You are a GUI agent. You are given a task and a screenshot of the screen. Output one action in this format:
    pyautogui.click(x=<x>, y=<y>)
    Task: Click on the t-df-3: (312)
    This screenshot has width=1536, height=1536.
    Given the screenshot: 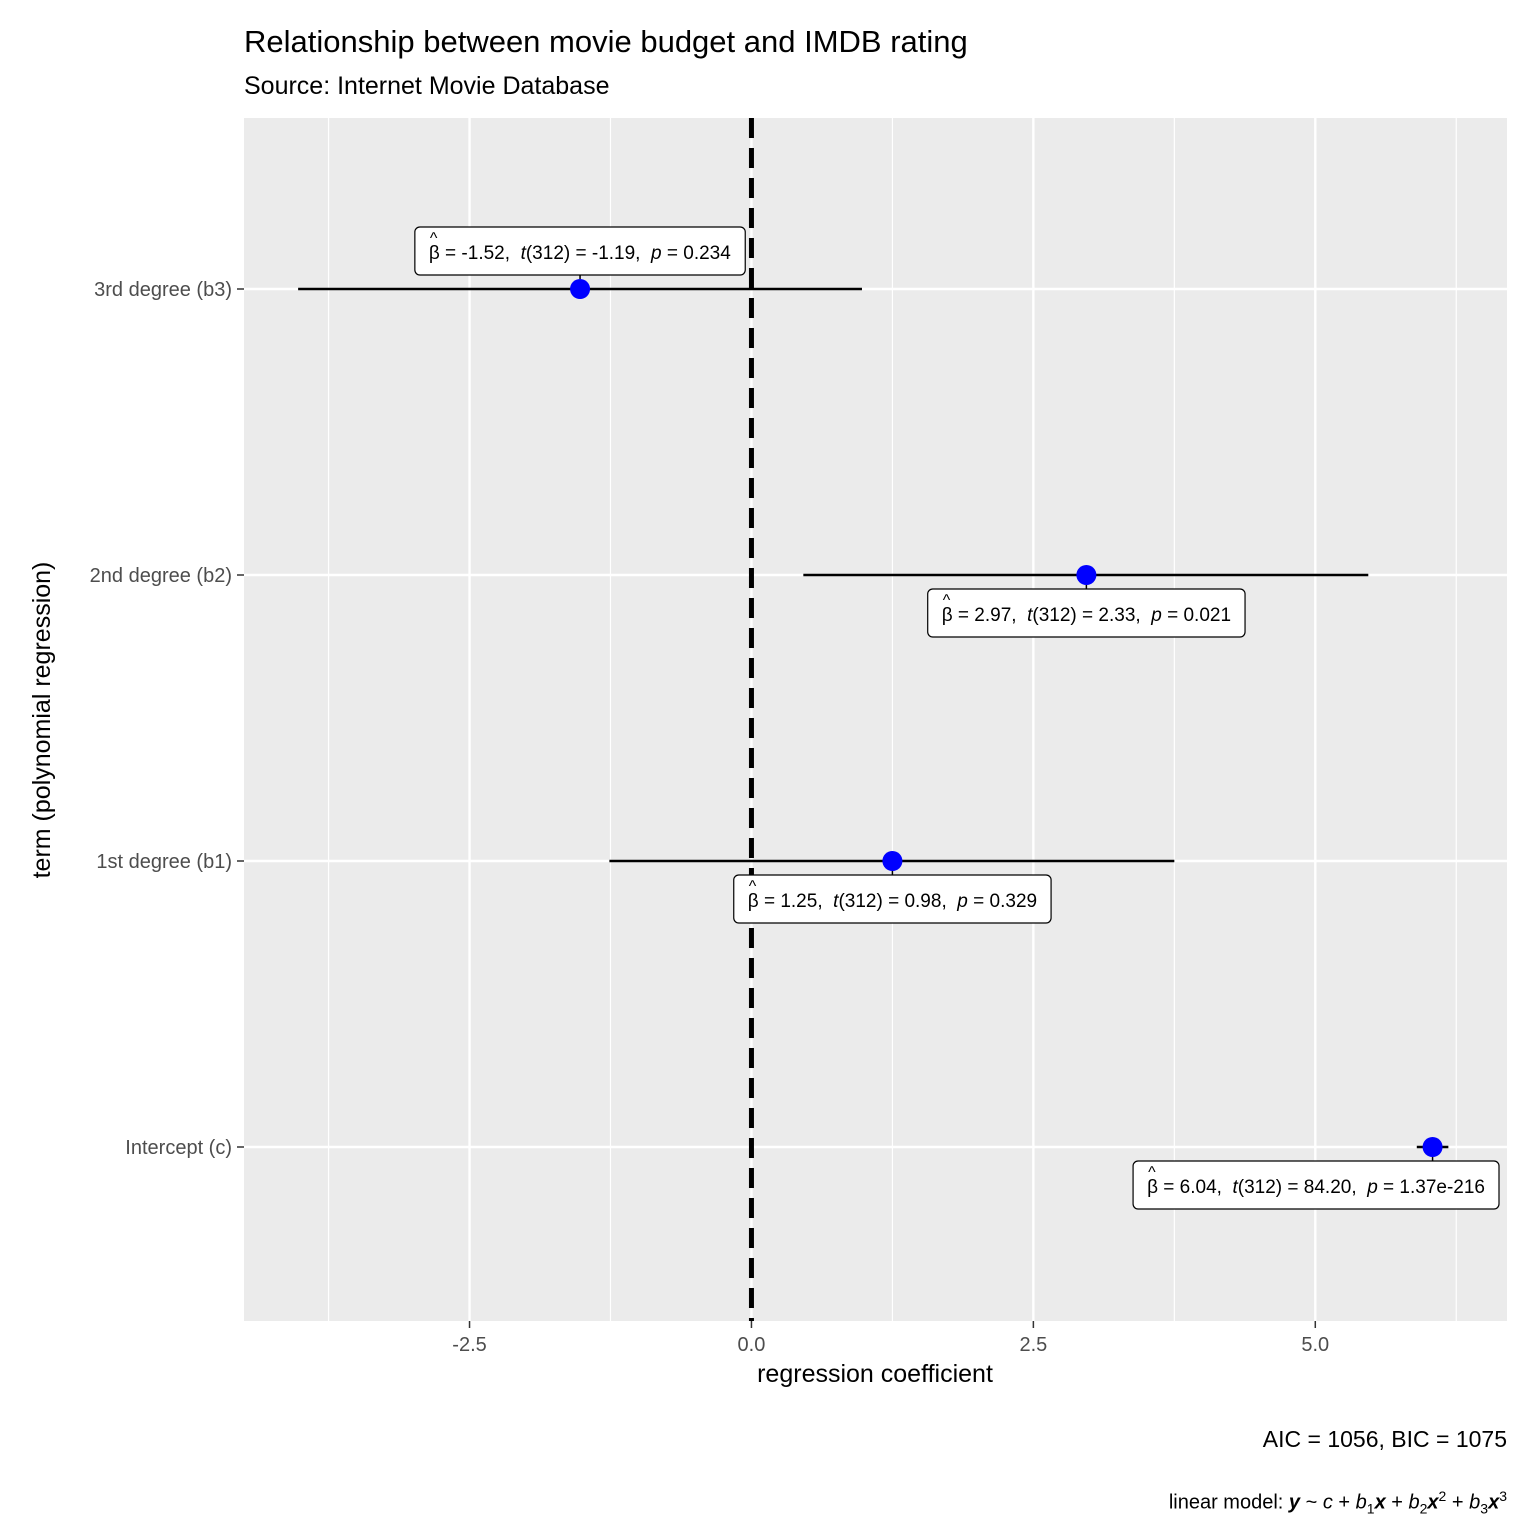 What is the action you would take?
    pyautogui.click(x=1260, y=1187)
    